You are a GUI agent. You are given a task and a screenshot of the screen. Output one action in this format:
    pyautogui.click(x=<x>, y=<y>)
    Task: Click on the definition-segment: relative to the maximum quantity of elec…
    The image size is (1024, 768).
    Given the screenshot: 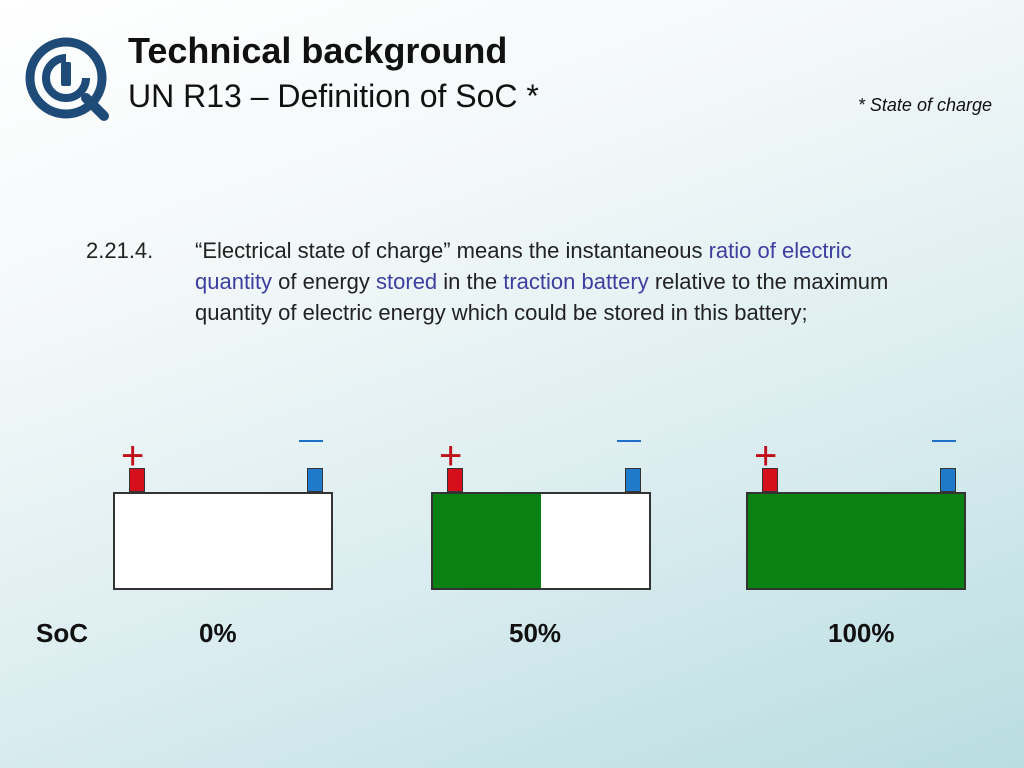 What is the action you would take?
    pyautogui.click(x=542, y=297)
    